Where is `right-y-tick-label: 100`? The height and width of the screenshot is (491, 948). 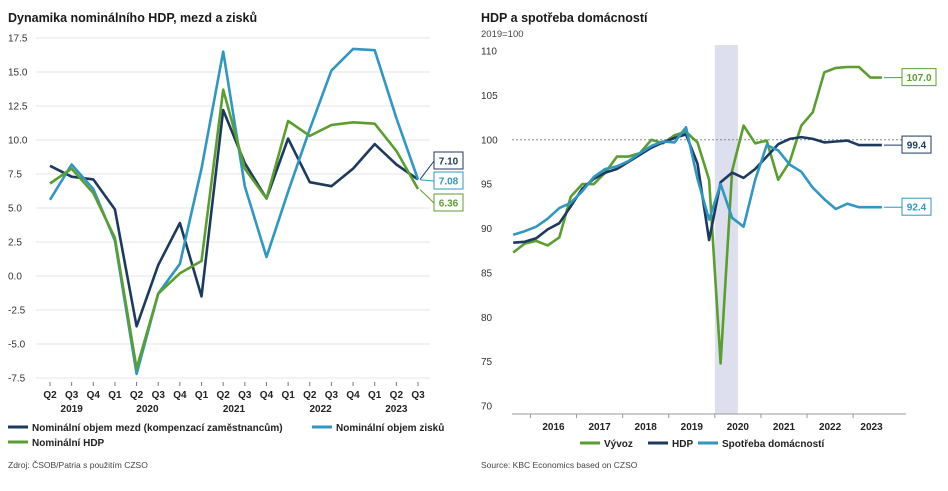
right-y-tick-label: 100 is located at coordinates (489, 140).